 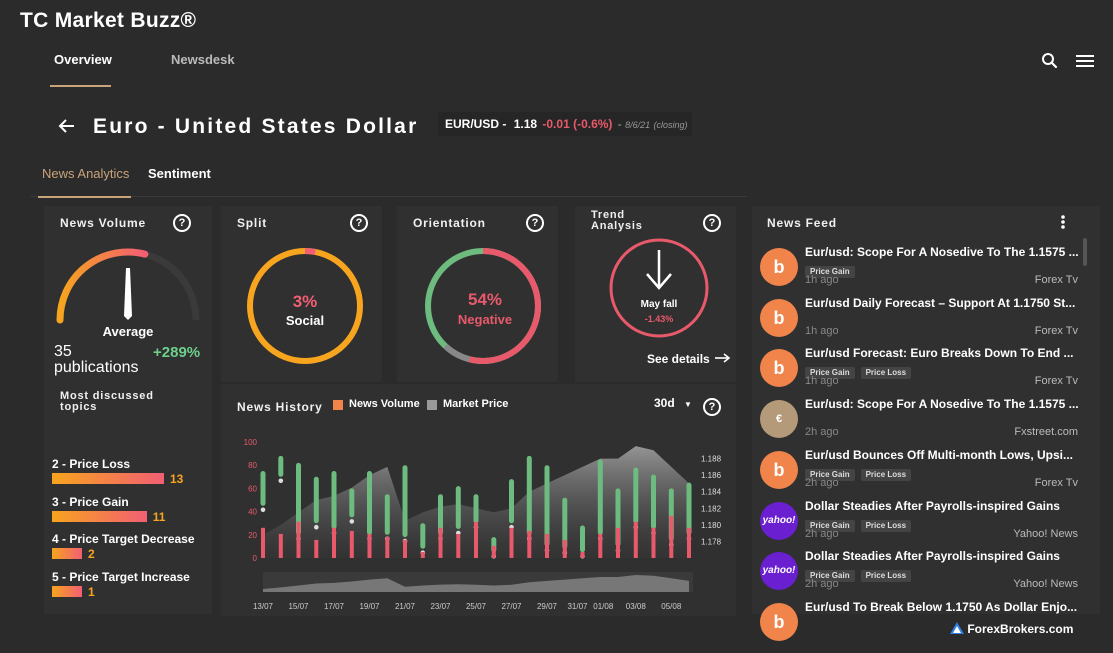 I want to click on kebab-menu-icon, so click(x=1063, y=222).